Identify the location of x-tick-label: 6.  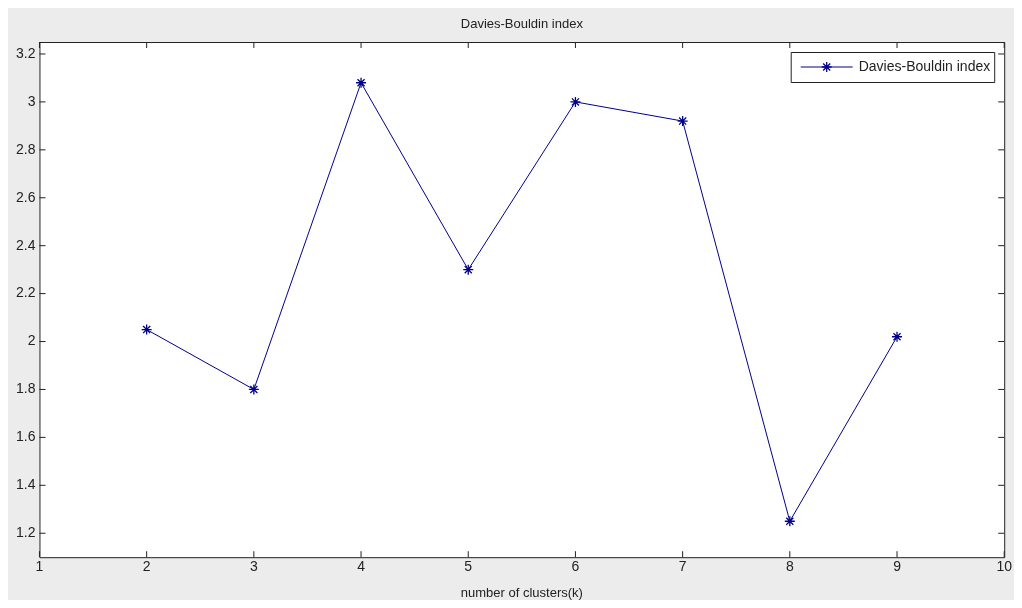
(575, 566).